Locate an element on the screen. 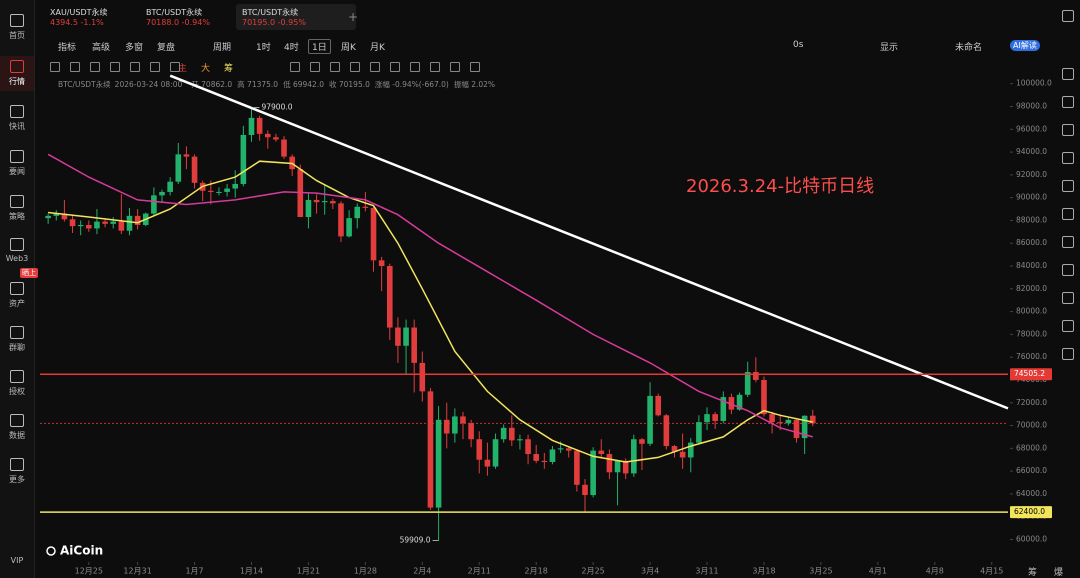 The width and height of the screenshot is (1080, 578). period-button: 周K is located at coordinates (348, 48).